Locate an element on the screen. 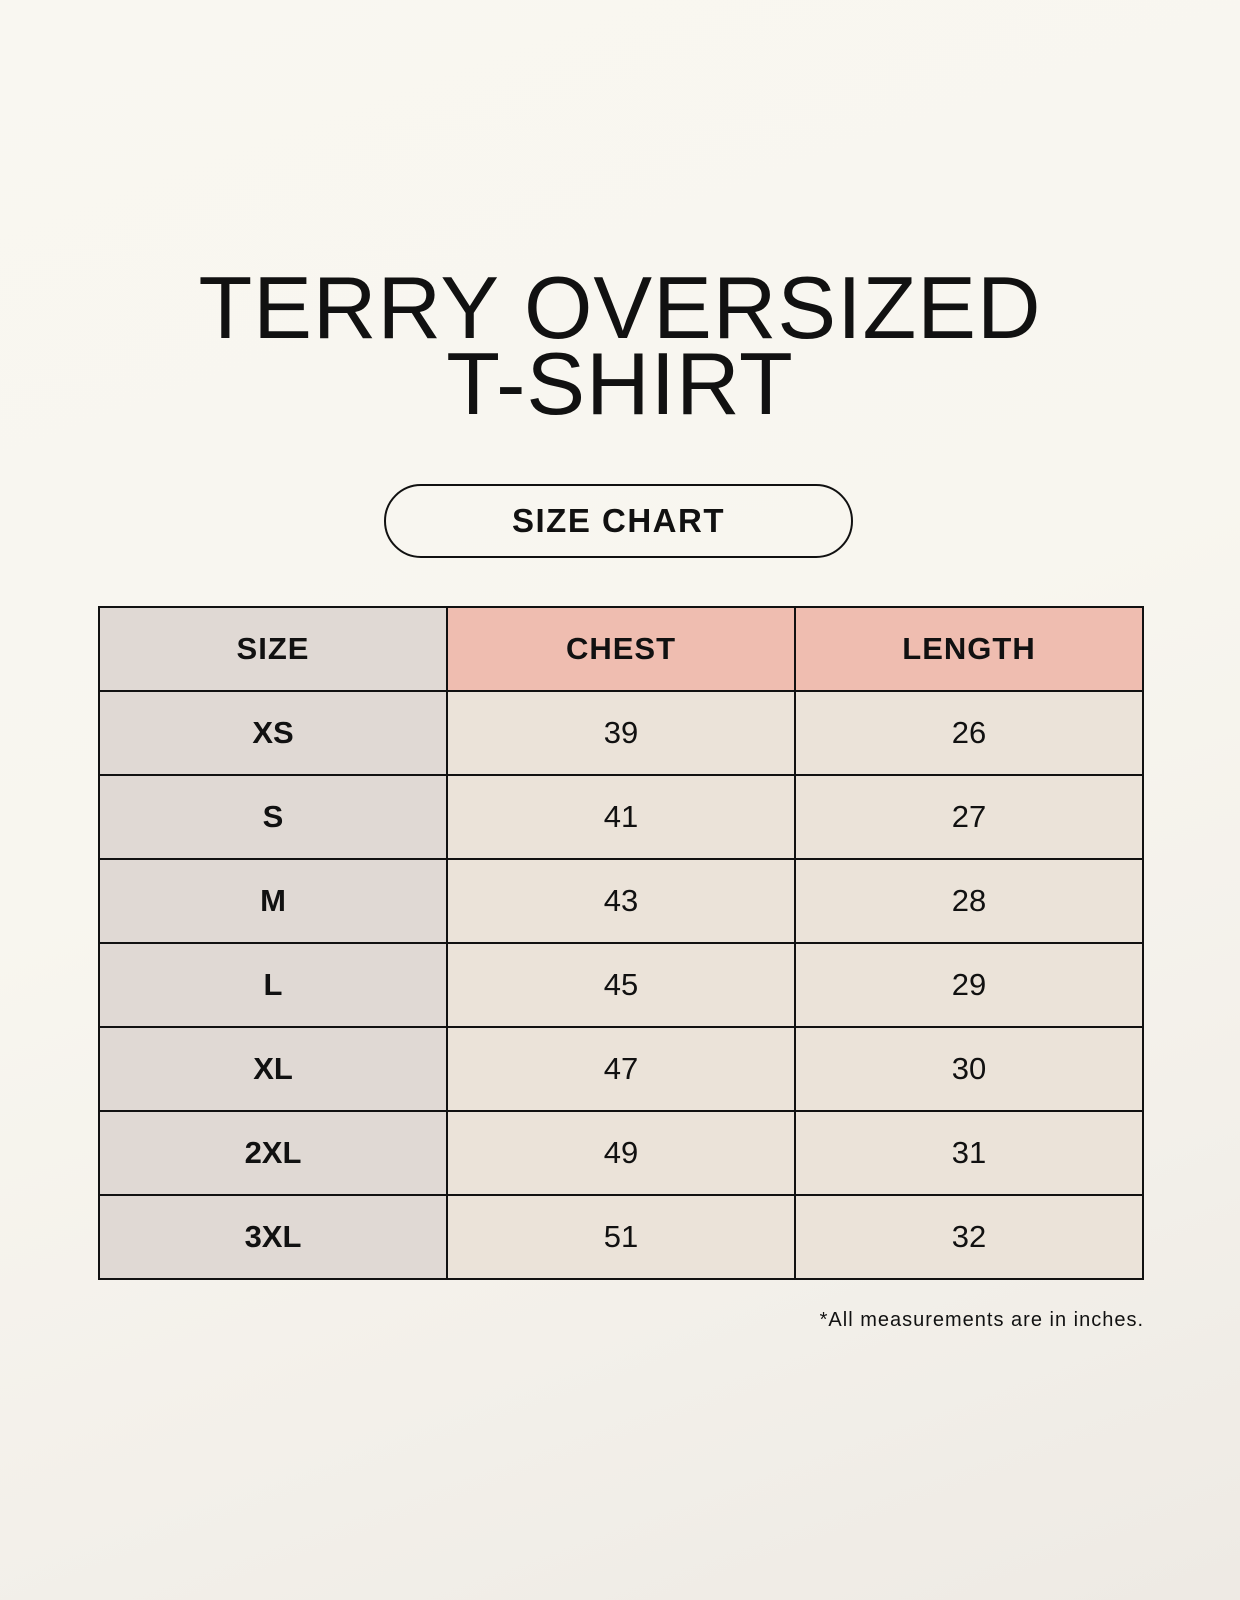 Image resolution: width=1240 pixels, height=1600 pixels. table-row: 2XL 49 31 is located at coordinates (621, 1153).